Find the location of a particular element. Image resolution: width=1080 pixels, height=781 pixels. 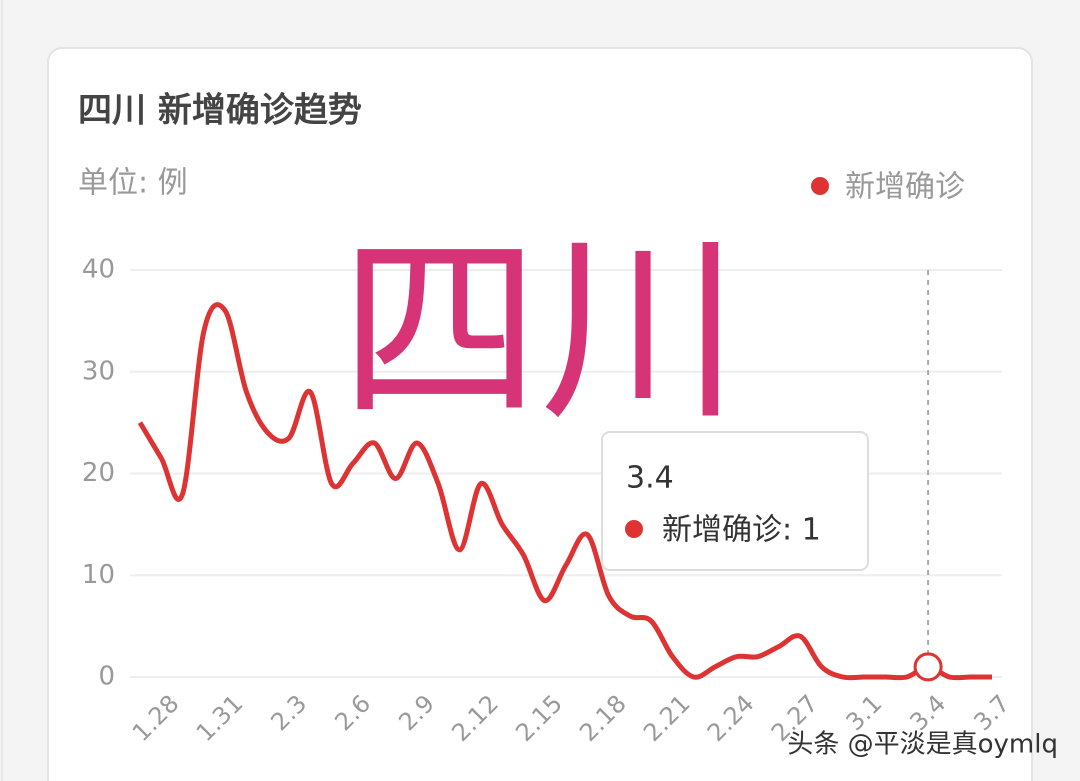

y-tick-label: 40 is located at coordinates (98, 270).